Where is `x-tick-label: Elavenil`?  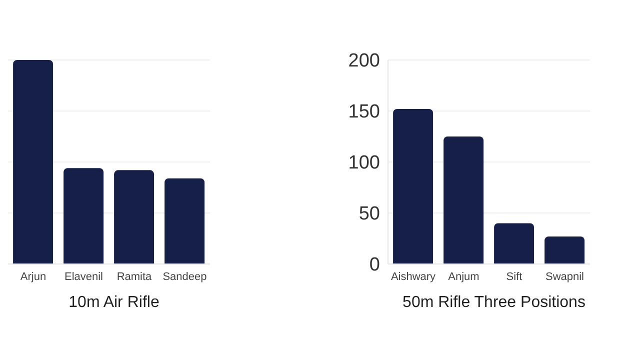
x-tick-label: Elavenil is located at coordinates (84, 276).